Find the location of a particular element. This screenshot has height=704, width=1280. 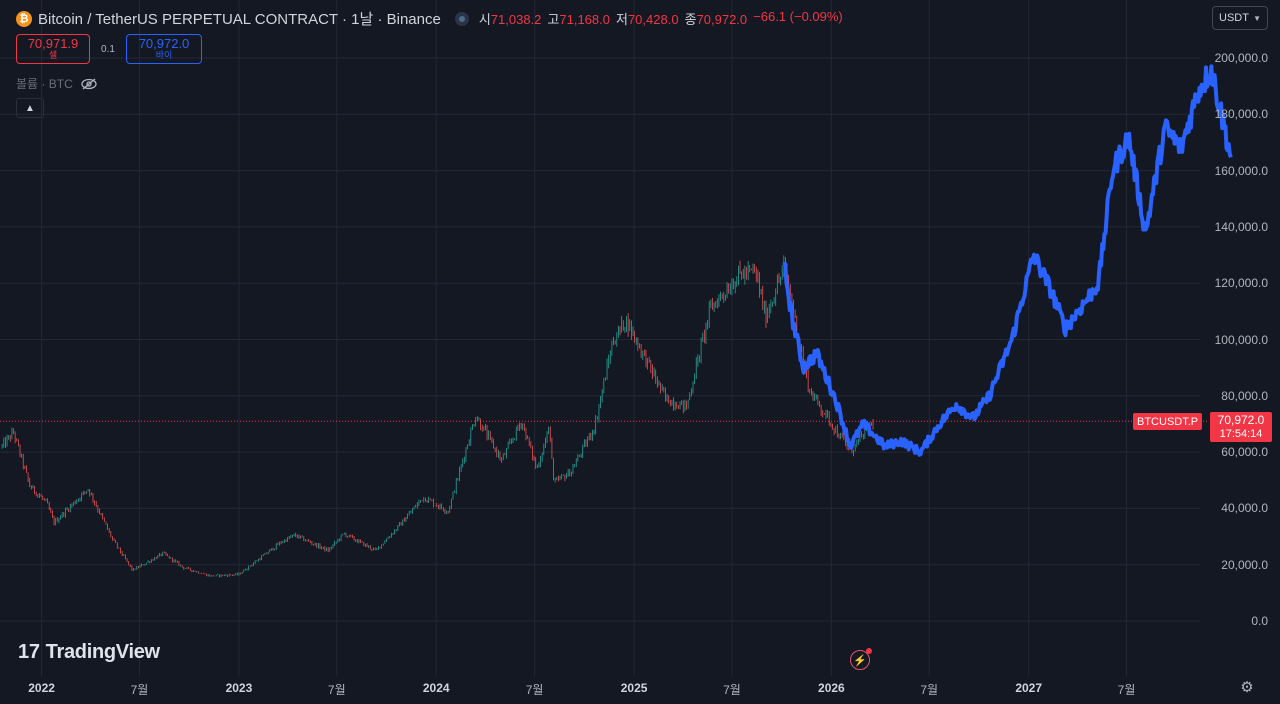

tradingview-logo-icon: 17 is located at coordinates (29, 652).